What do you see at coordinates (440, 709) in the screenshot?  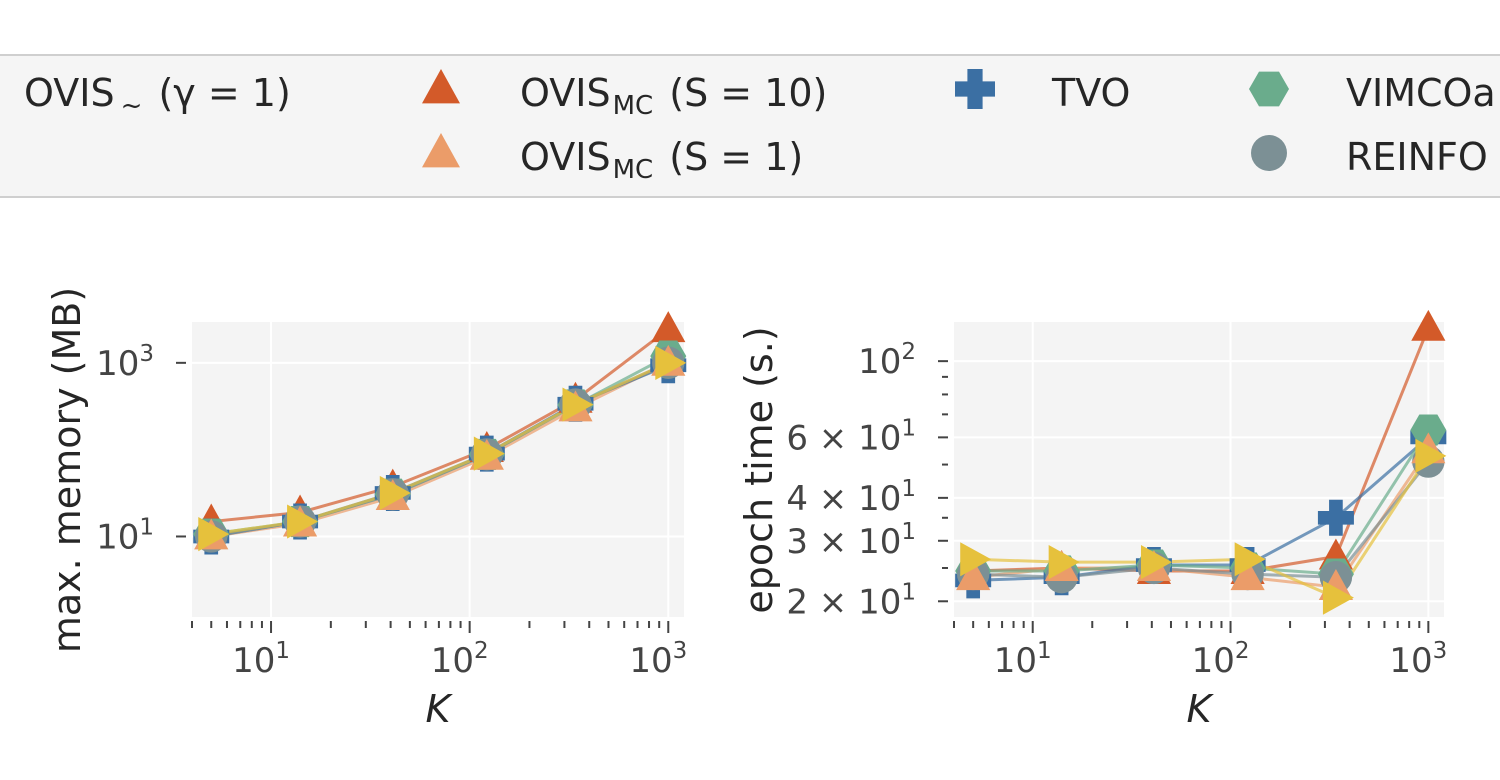 I see `memory-x-axis-label: K` at bounding box center [440, 709].